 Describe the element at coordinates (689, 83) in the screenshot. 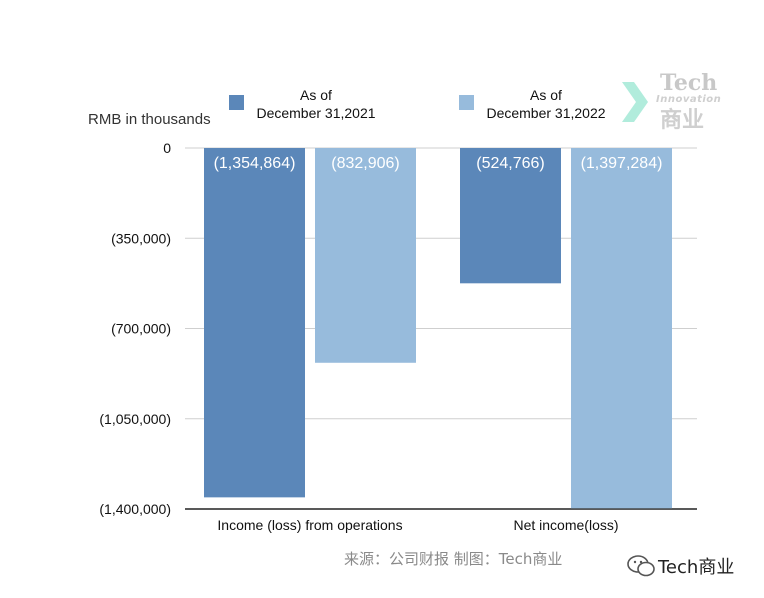

I see `logo-text-tech: Tech` at that location.